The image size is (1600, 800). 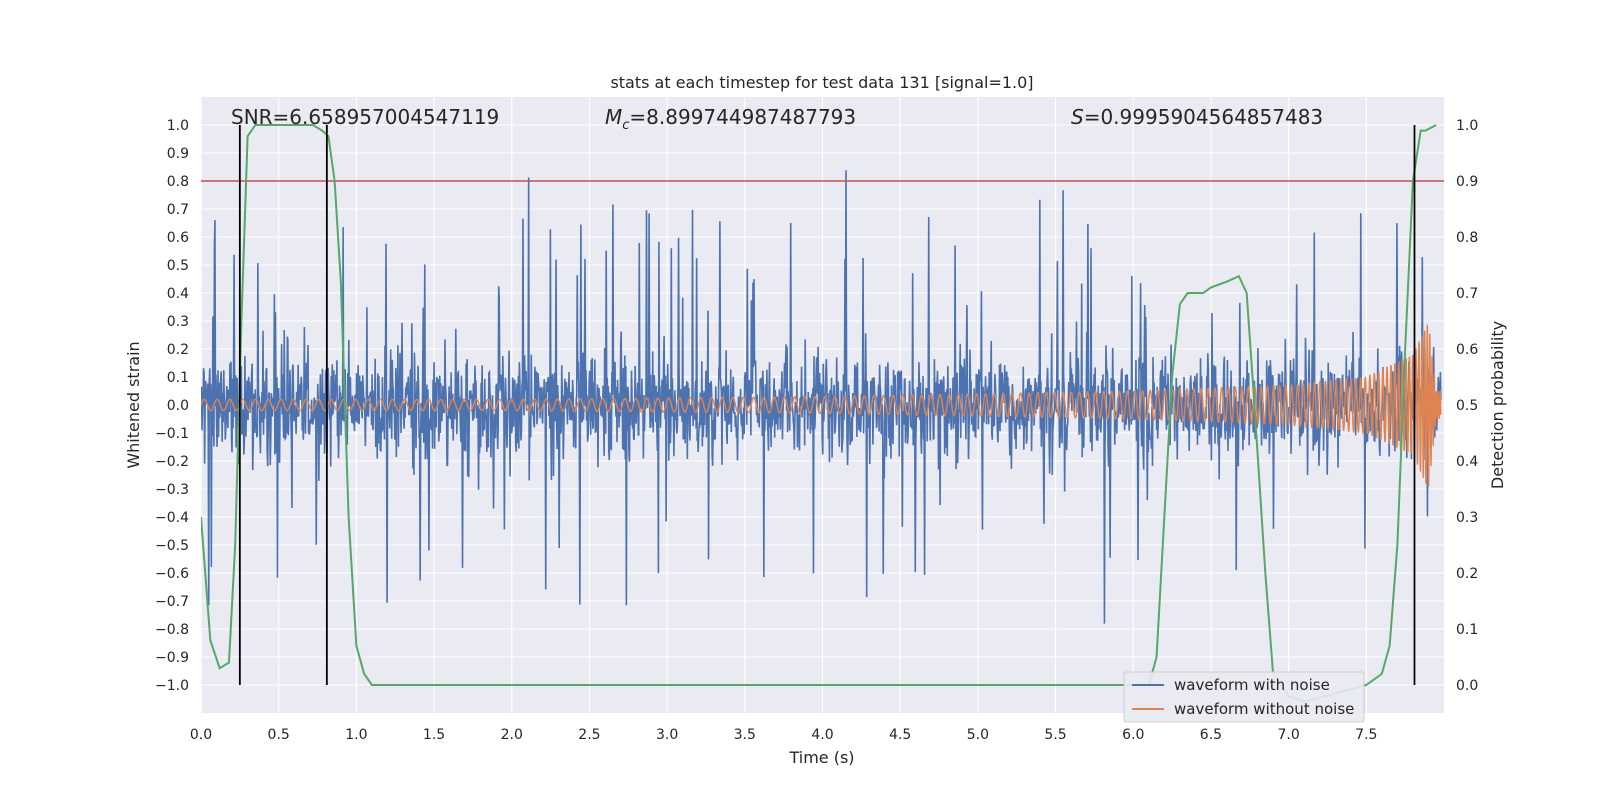 I want to click on y2-tick-label: 0.9, so click(x=1467, y=182).